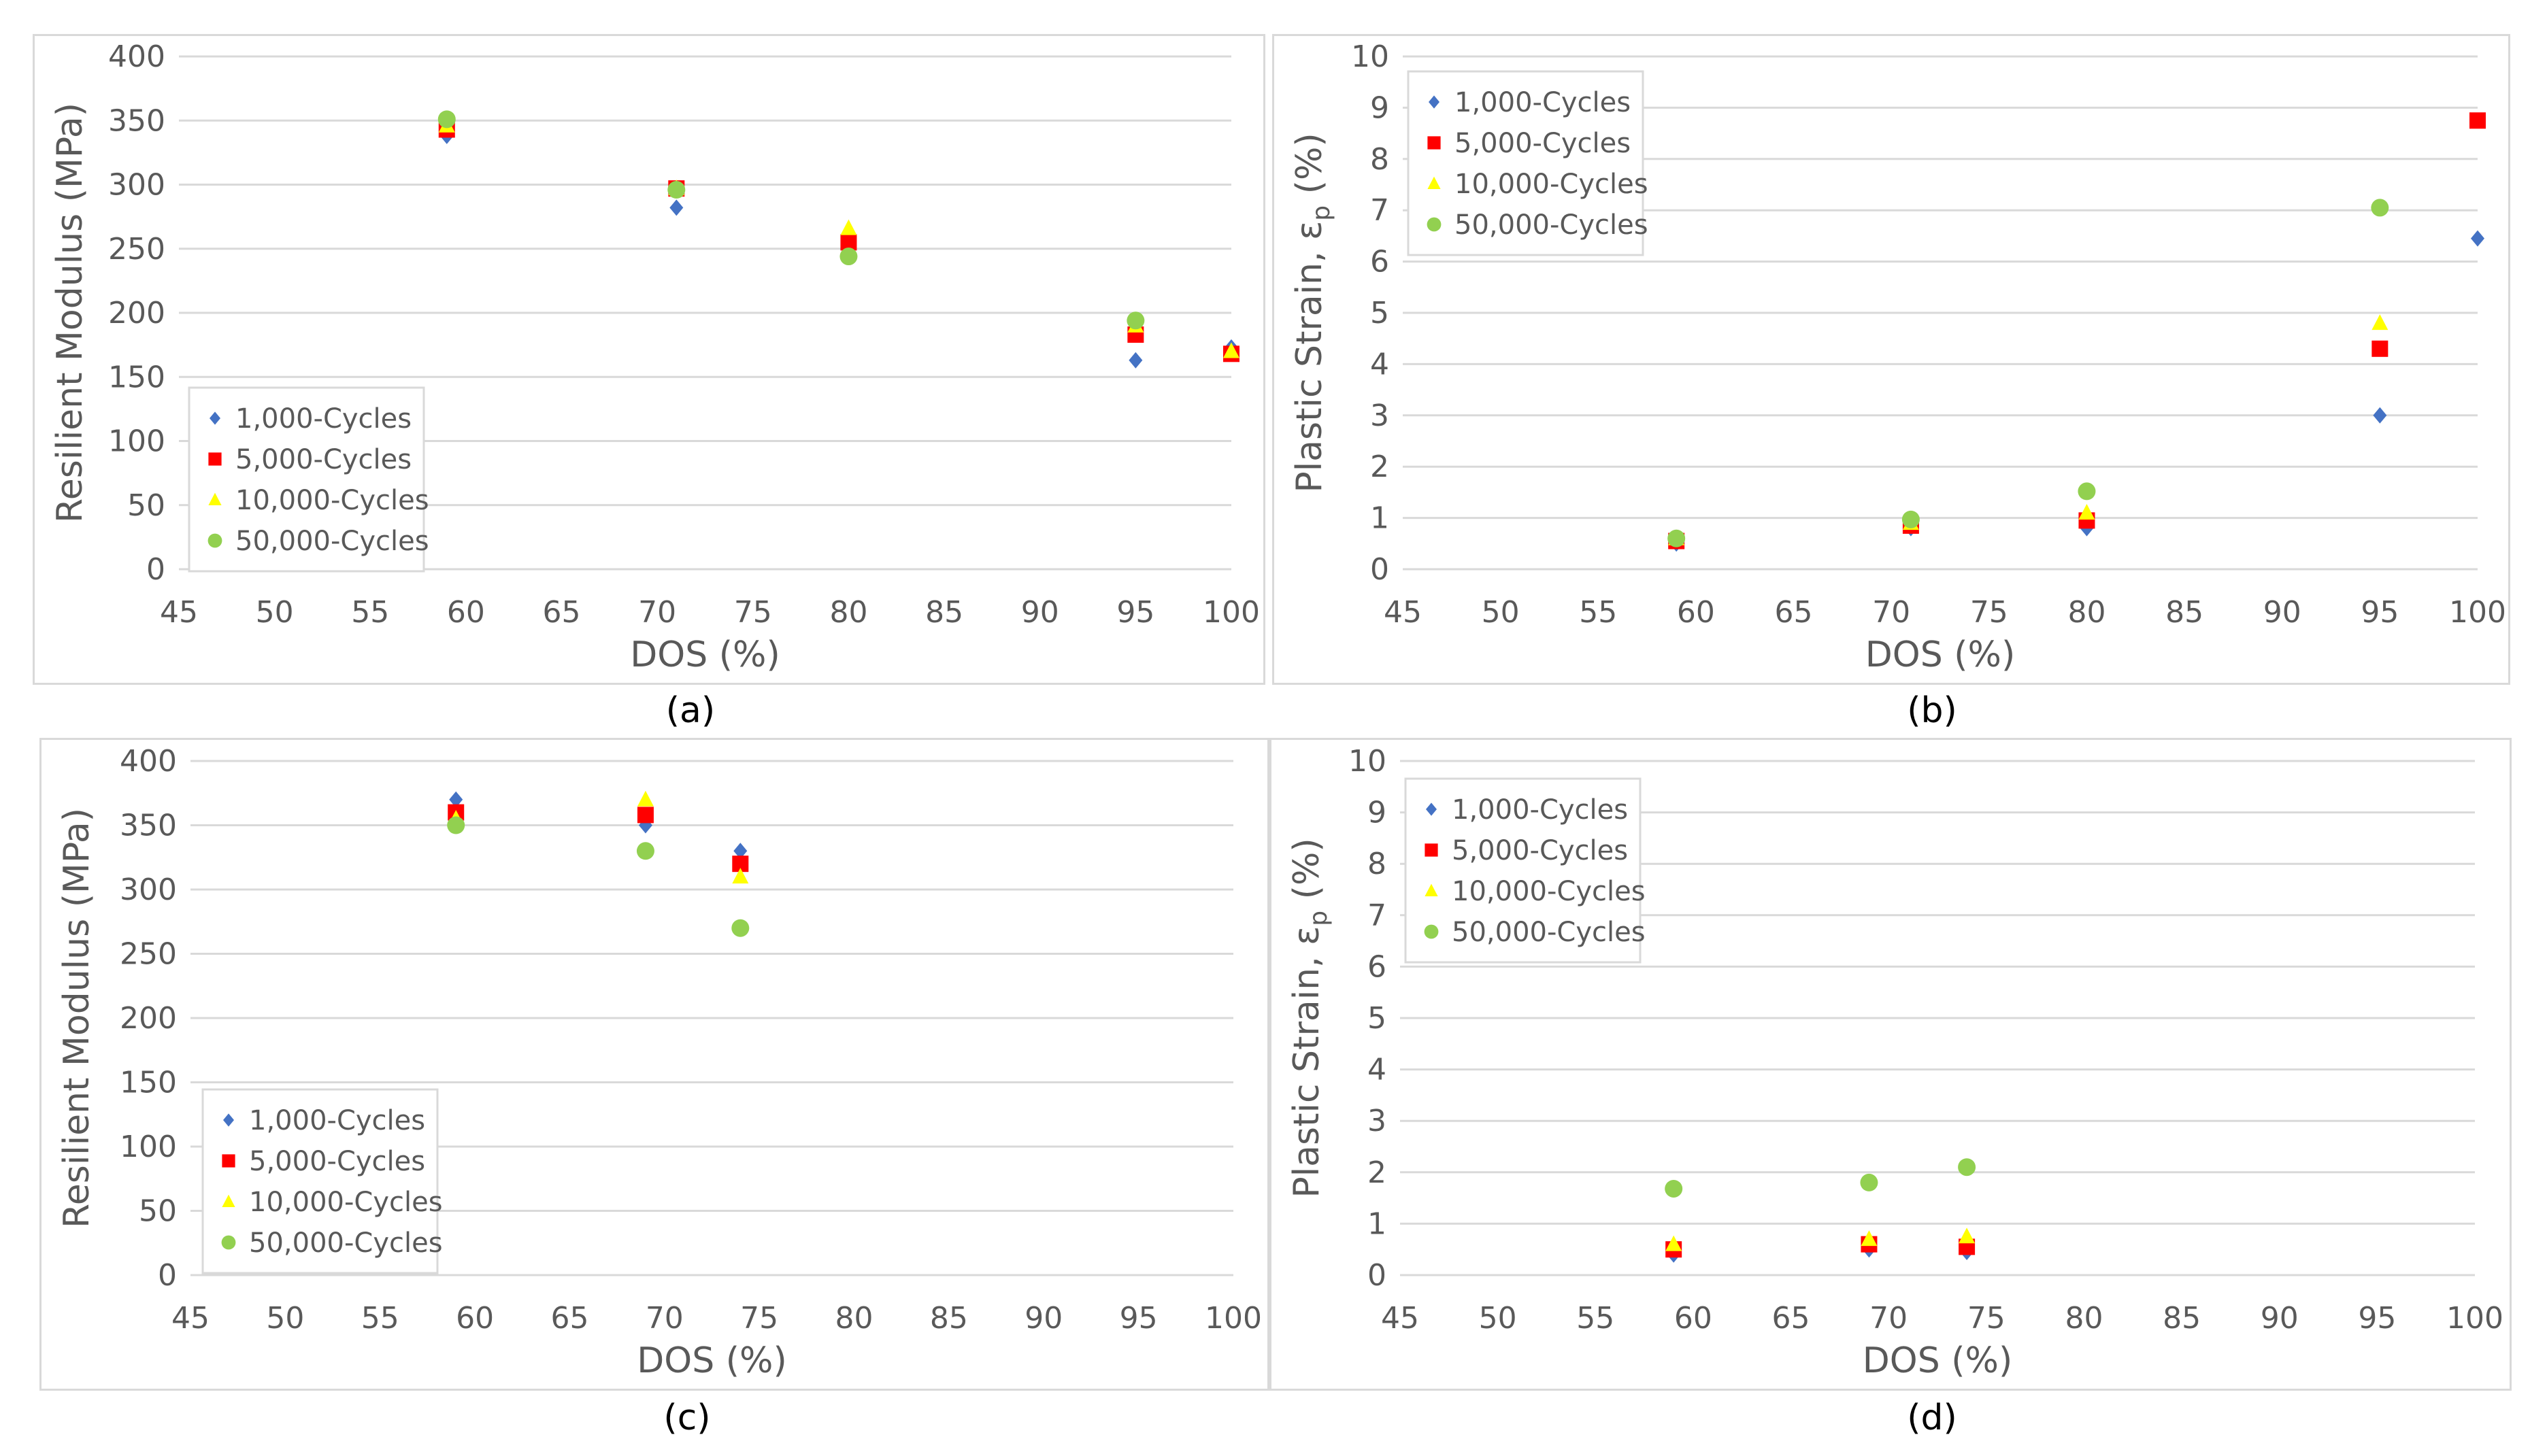 The height and width of the screenshot is (1456, 2547). Describe the element at coordinates (1376, 967) in the screenshot. I see `y-tick-label: 6` at that location.